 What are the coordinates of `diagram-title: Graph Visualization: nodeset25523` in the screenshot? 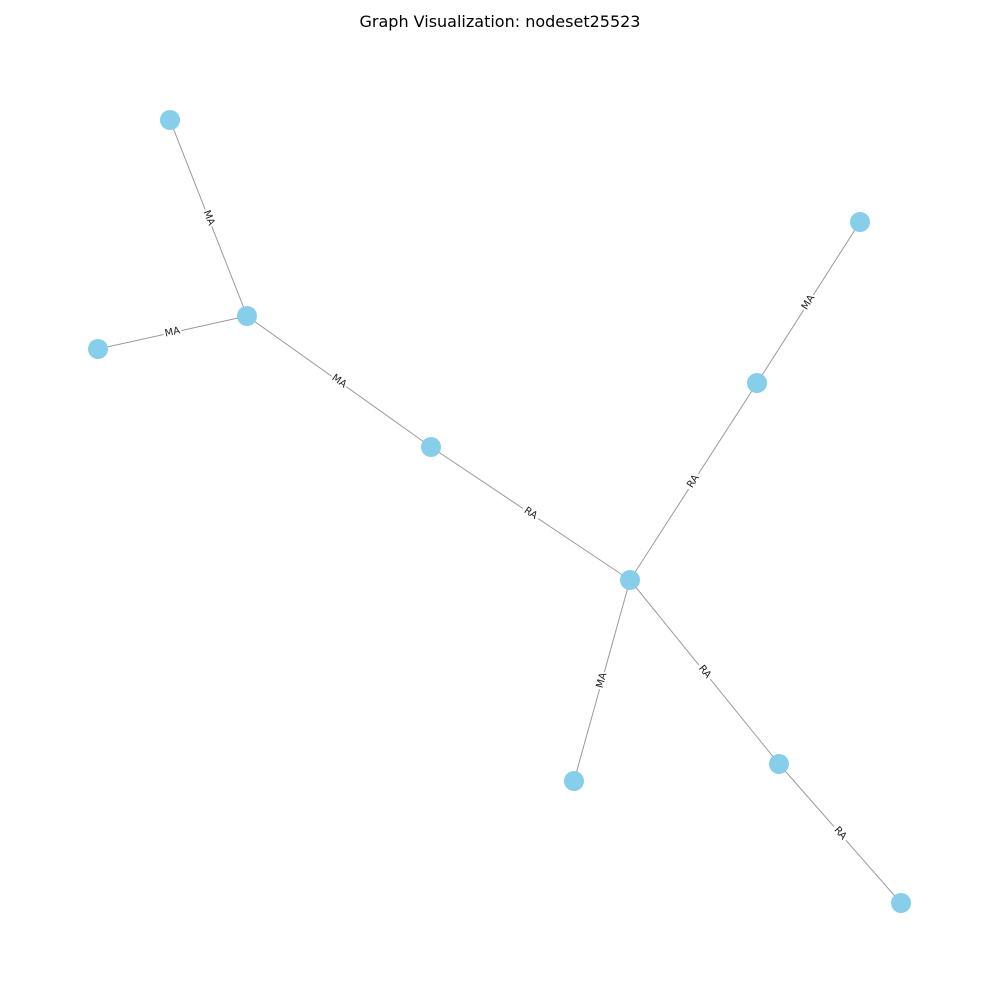 It's located at (500, 21).